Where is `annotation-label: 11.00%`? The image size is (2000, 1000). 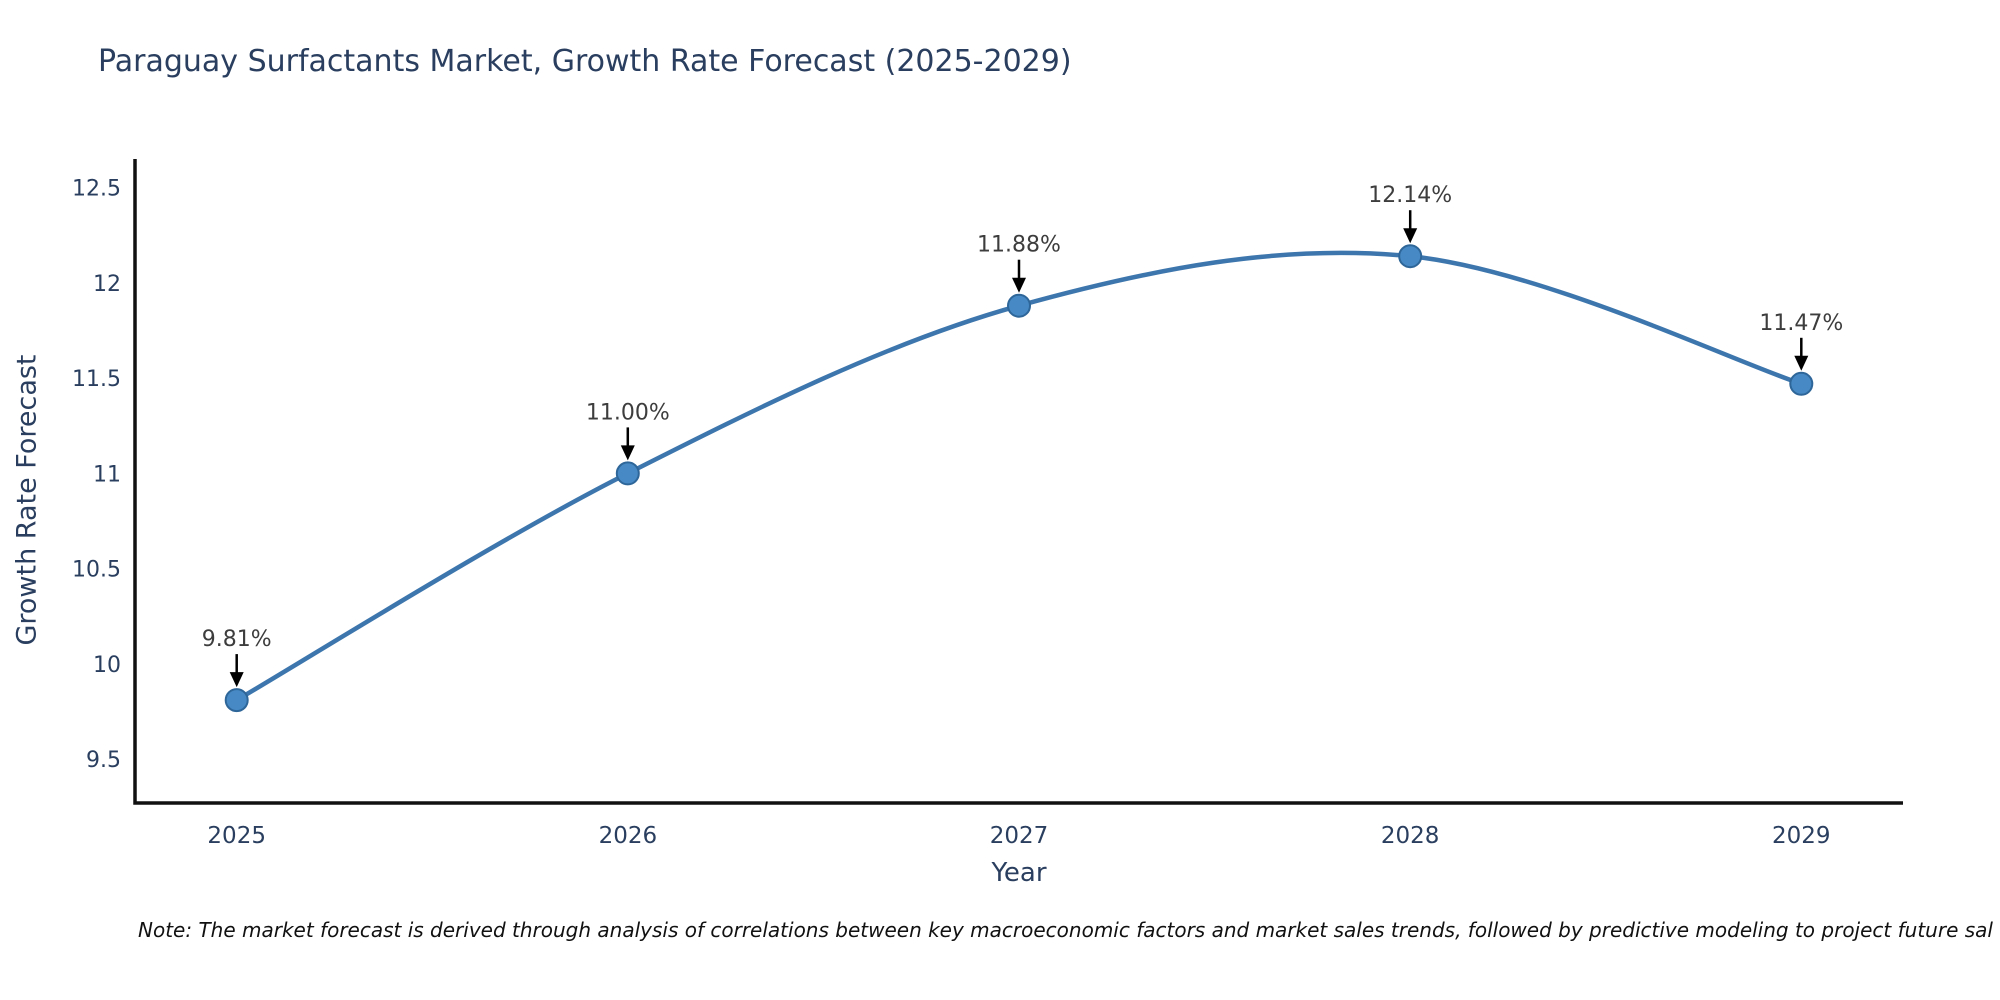
annotation-label: 11.00% is located at coordinates (628, 412).